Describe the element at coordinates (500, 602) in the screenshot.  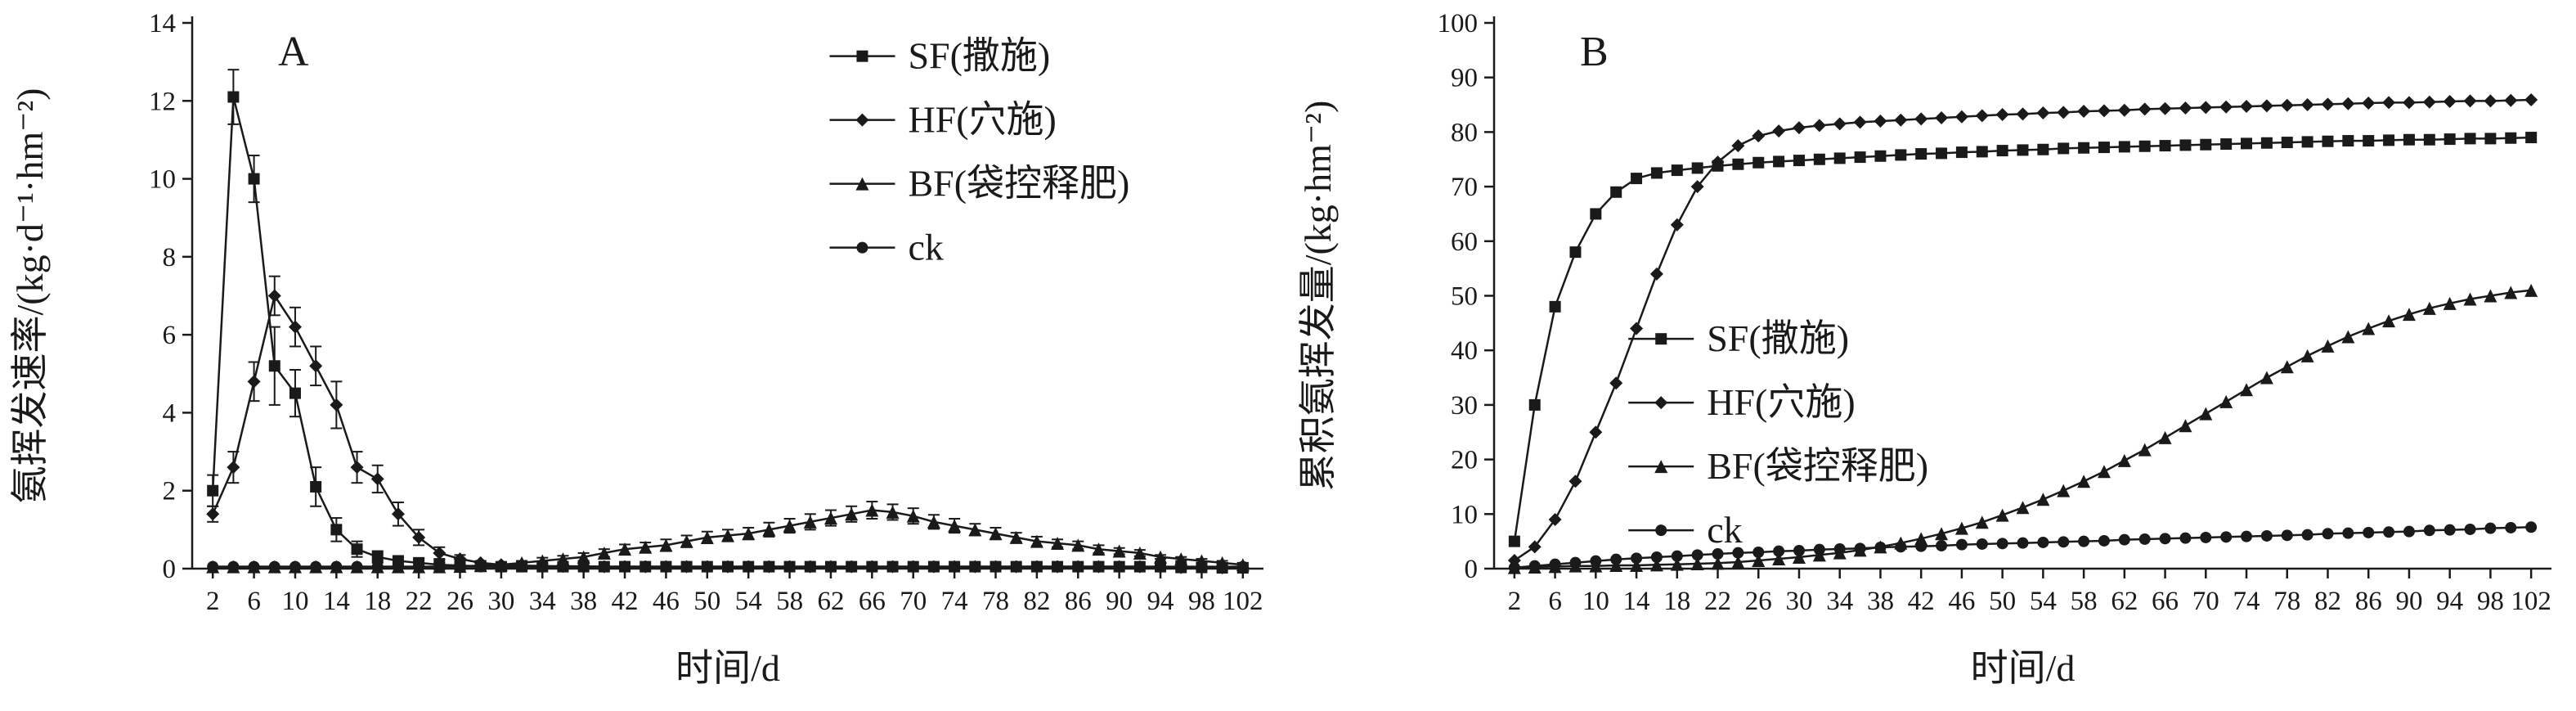
I see `x-tick-label: 30` at that location.